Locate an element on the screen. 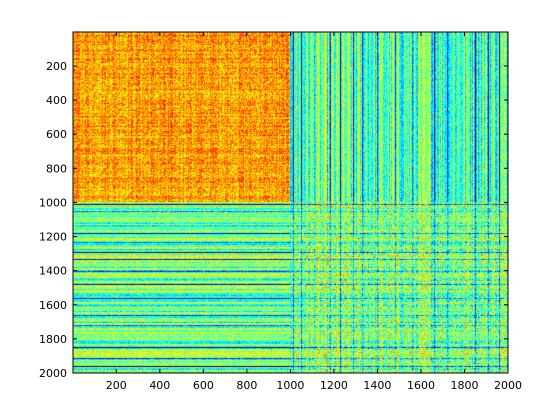 Image resolution: width=560 pixels, height=420 pixels. y-tick-label: 800 is located at coordinates (56, 168).